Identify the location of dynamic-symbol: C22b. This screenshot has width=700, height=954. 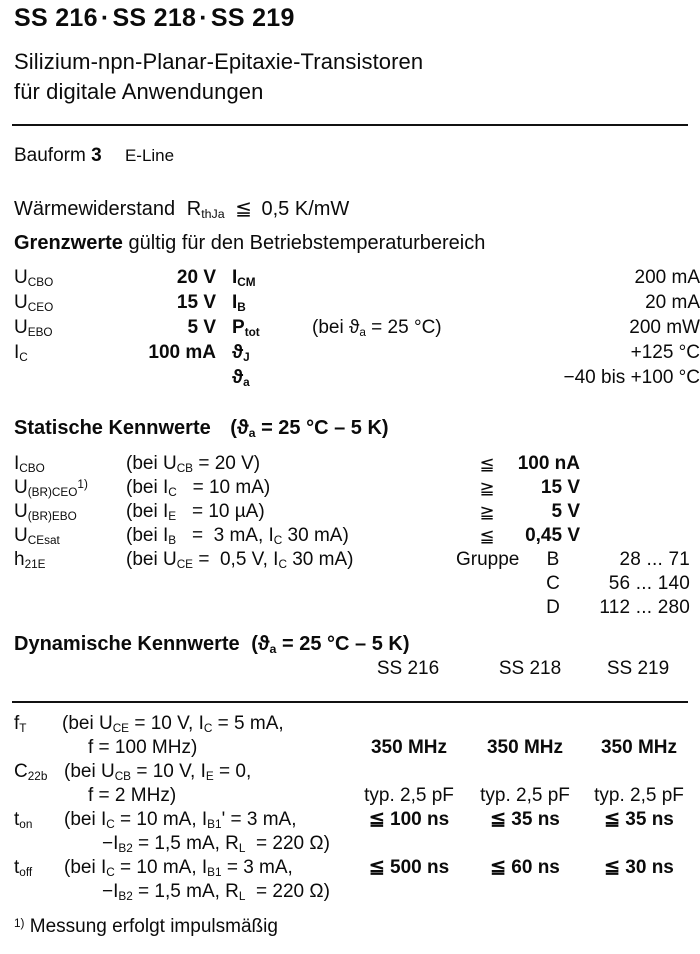
(30, 773).